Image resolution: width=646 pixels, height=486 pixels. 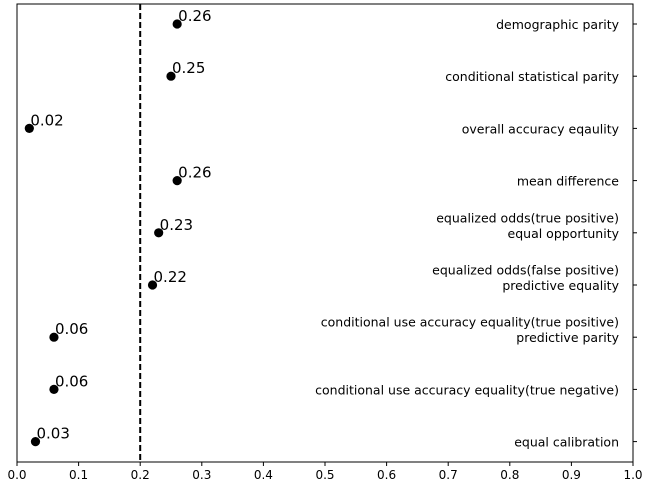 What do you see at coordinates (263, 475) in the screenshot?
I see `x-tick-label: 0.4` at bounding box center [263, 475].